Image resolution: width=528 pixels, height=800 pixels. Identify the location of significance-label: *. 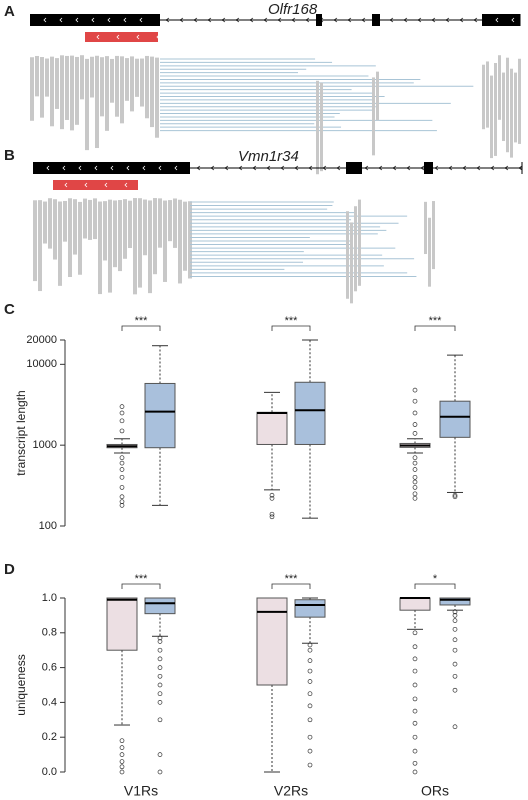
(435, 579).